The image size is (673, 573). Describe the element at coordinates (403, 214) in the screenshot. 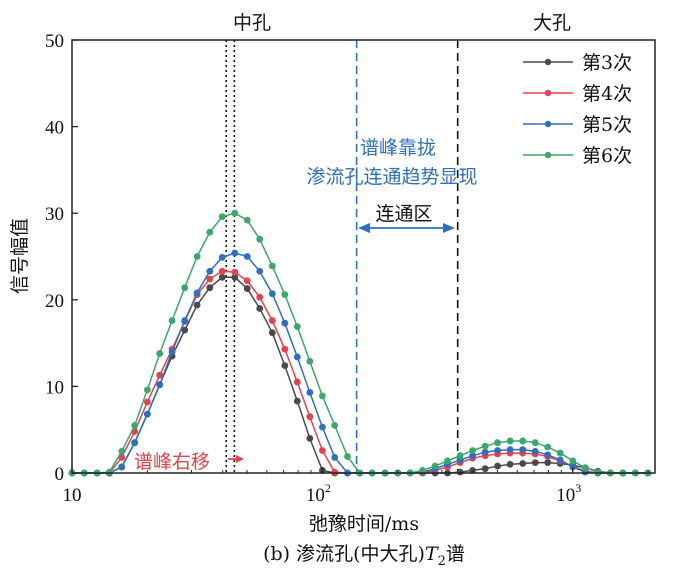

I see `annotation-connect-zone: 连通区` at that location.